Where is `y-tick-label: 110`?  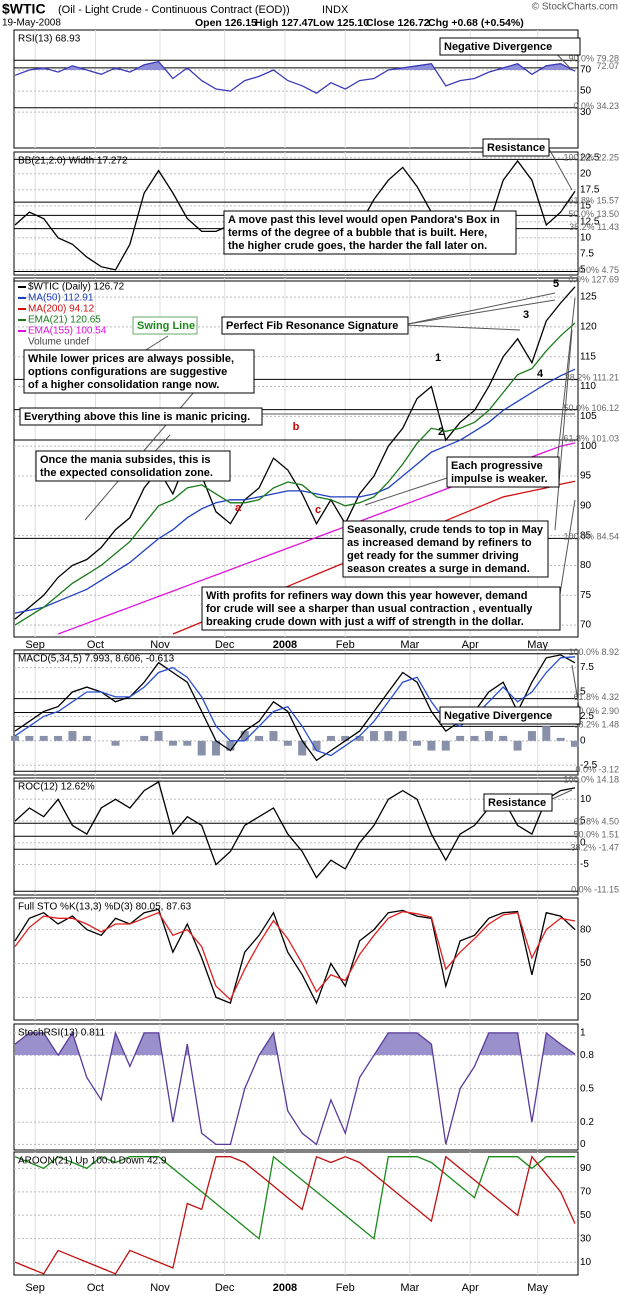
y-tick-label: 110 is located at coordinates (588, 386).